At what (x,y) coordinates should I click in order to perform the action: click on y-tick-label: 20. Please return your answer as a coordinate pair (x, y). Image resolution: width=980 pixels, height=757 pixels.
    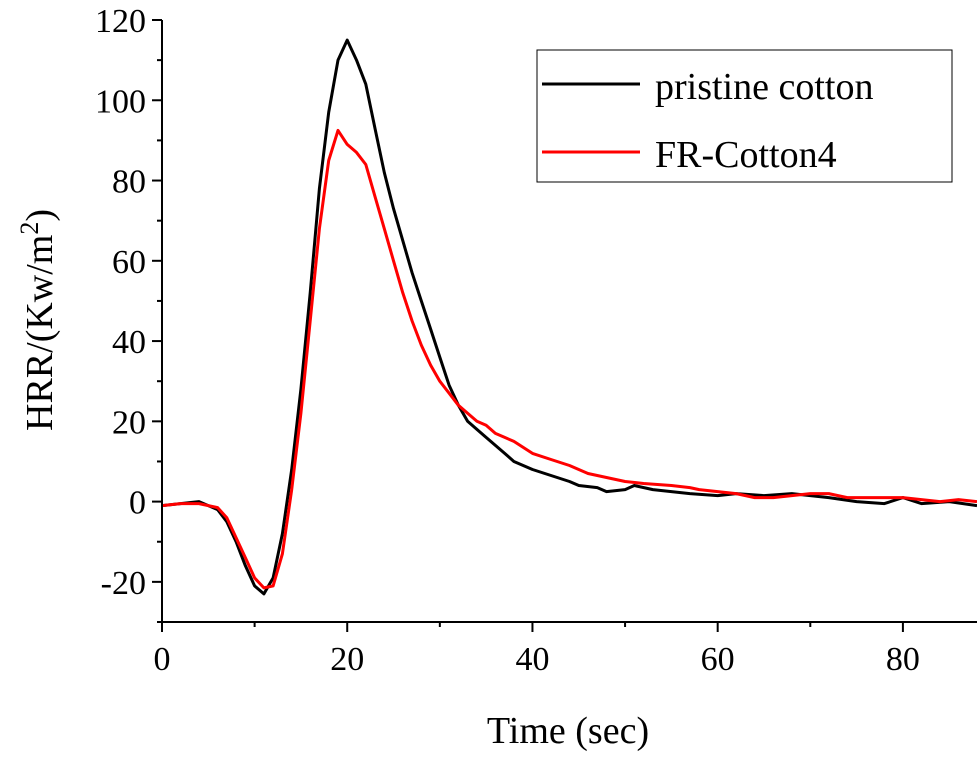
    Looking at the image, I should click on (129, 422).